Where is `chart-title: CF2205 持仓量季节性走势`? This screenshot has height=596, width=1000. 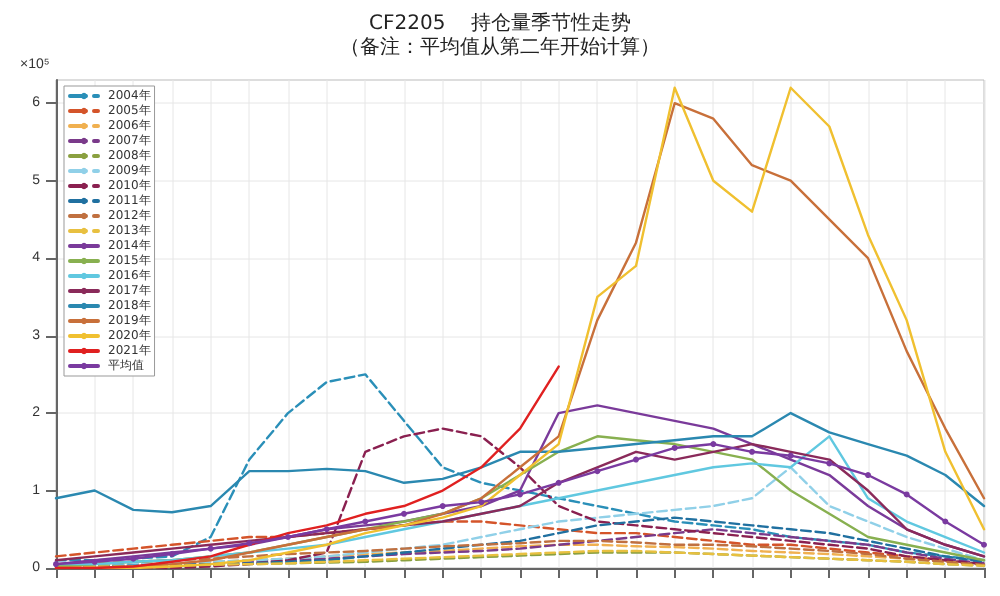 chart-title: CF2205 持仓量季节性走势 is located at coordinates (500, 23).